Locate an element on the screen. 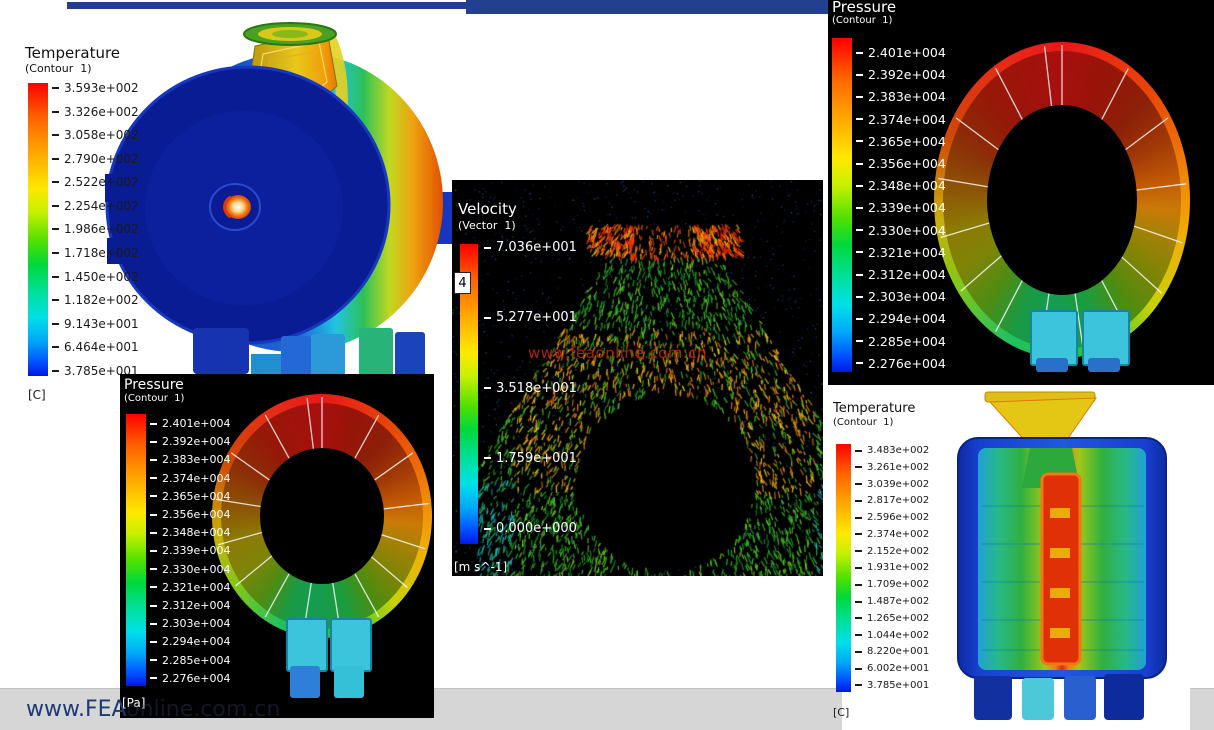 This screenshot has height=730, width=1214. panel-subtitle: (Vector 1) is located at coordinates (487, 225).